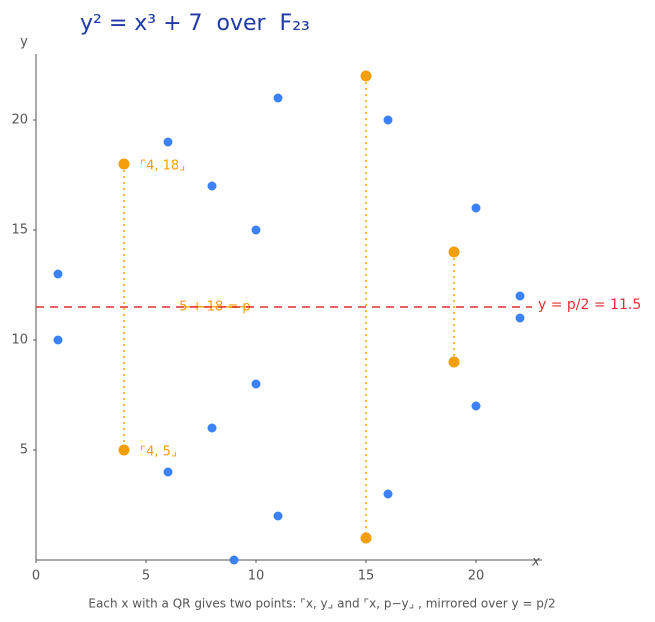 The image size is (655, 622). Describe the element at coordinates (19, 230) in the screenshot. I see `y-tick-label: 15` at that location.